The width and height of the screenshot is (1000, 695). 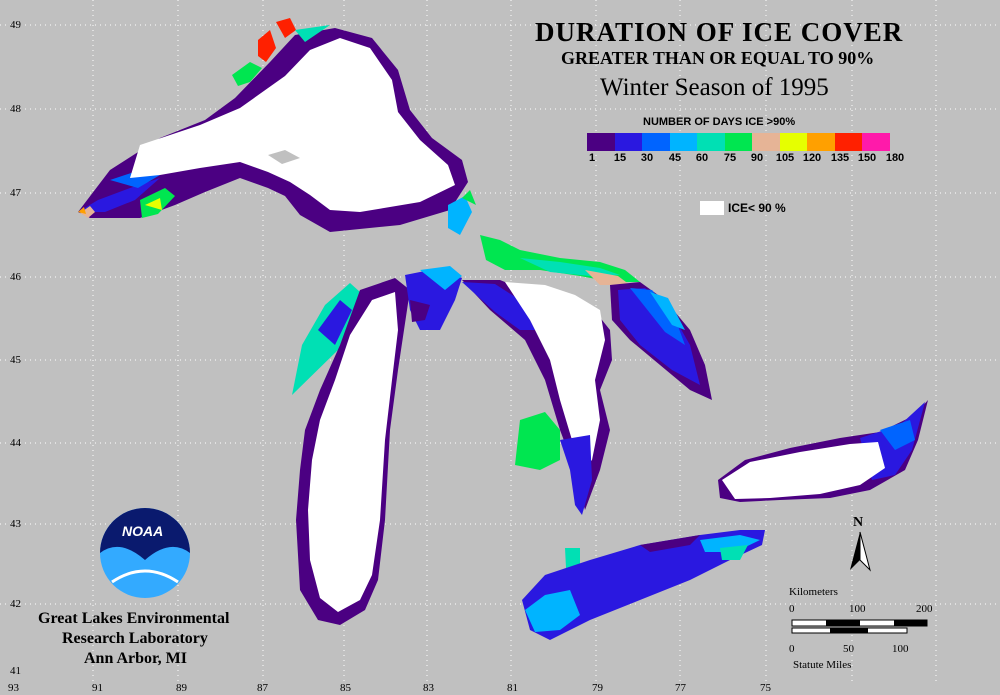 What do you see at coordinates (16, 25) in the screenshot?
I see `lat-label: 49` at bounding box center [16, 25].